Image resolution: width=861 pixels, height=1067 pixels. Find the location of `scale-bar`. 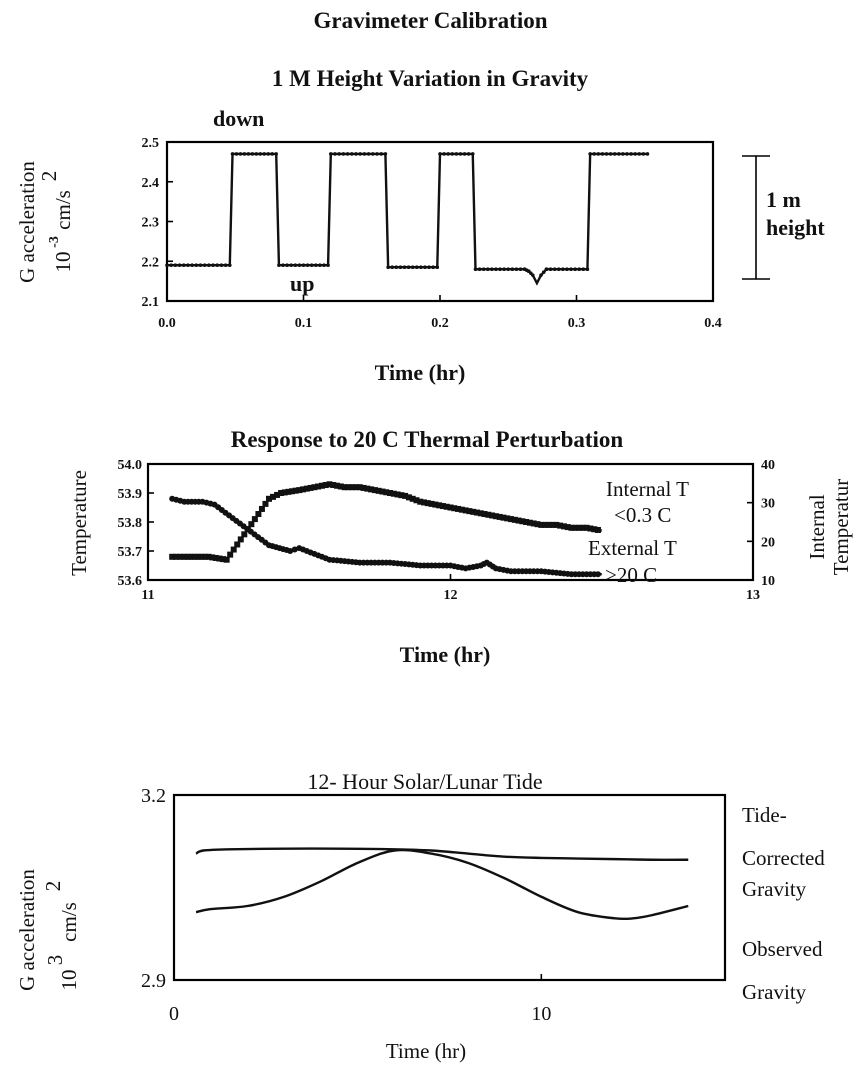

scale-bar is located at coordinates (756, 217).